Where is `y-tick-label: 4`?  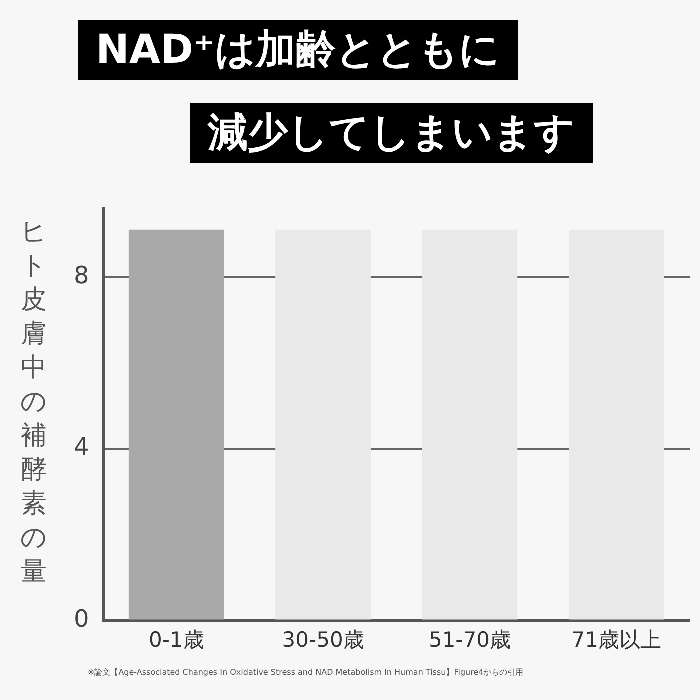 y-tick-label: 4 is located at coordinates (82, 447).